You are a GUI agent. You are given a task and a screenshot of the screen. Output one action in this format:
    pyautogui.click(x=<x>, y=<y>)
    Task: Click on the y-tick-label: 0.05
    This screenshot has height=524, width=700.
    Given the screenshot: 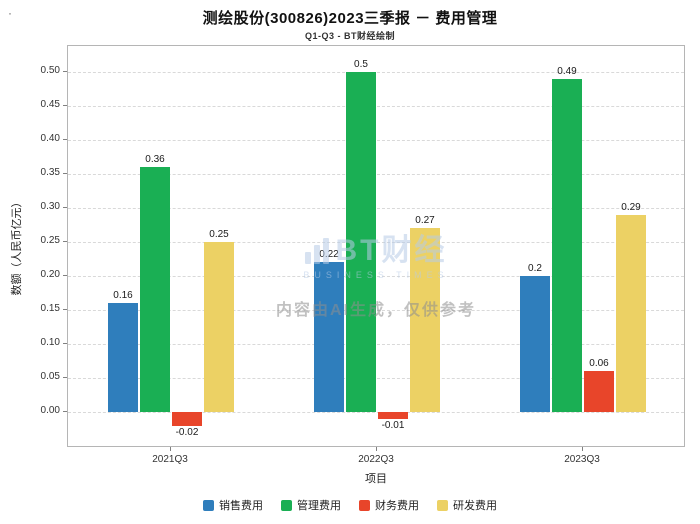 What is the action you would take?
    pyautogui.click(x=50, y=376)
    